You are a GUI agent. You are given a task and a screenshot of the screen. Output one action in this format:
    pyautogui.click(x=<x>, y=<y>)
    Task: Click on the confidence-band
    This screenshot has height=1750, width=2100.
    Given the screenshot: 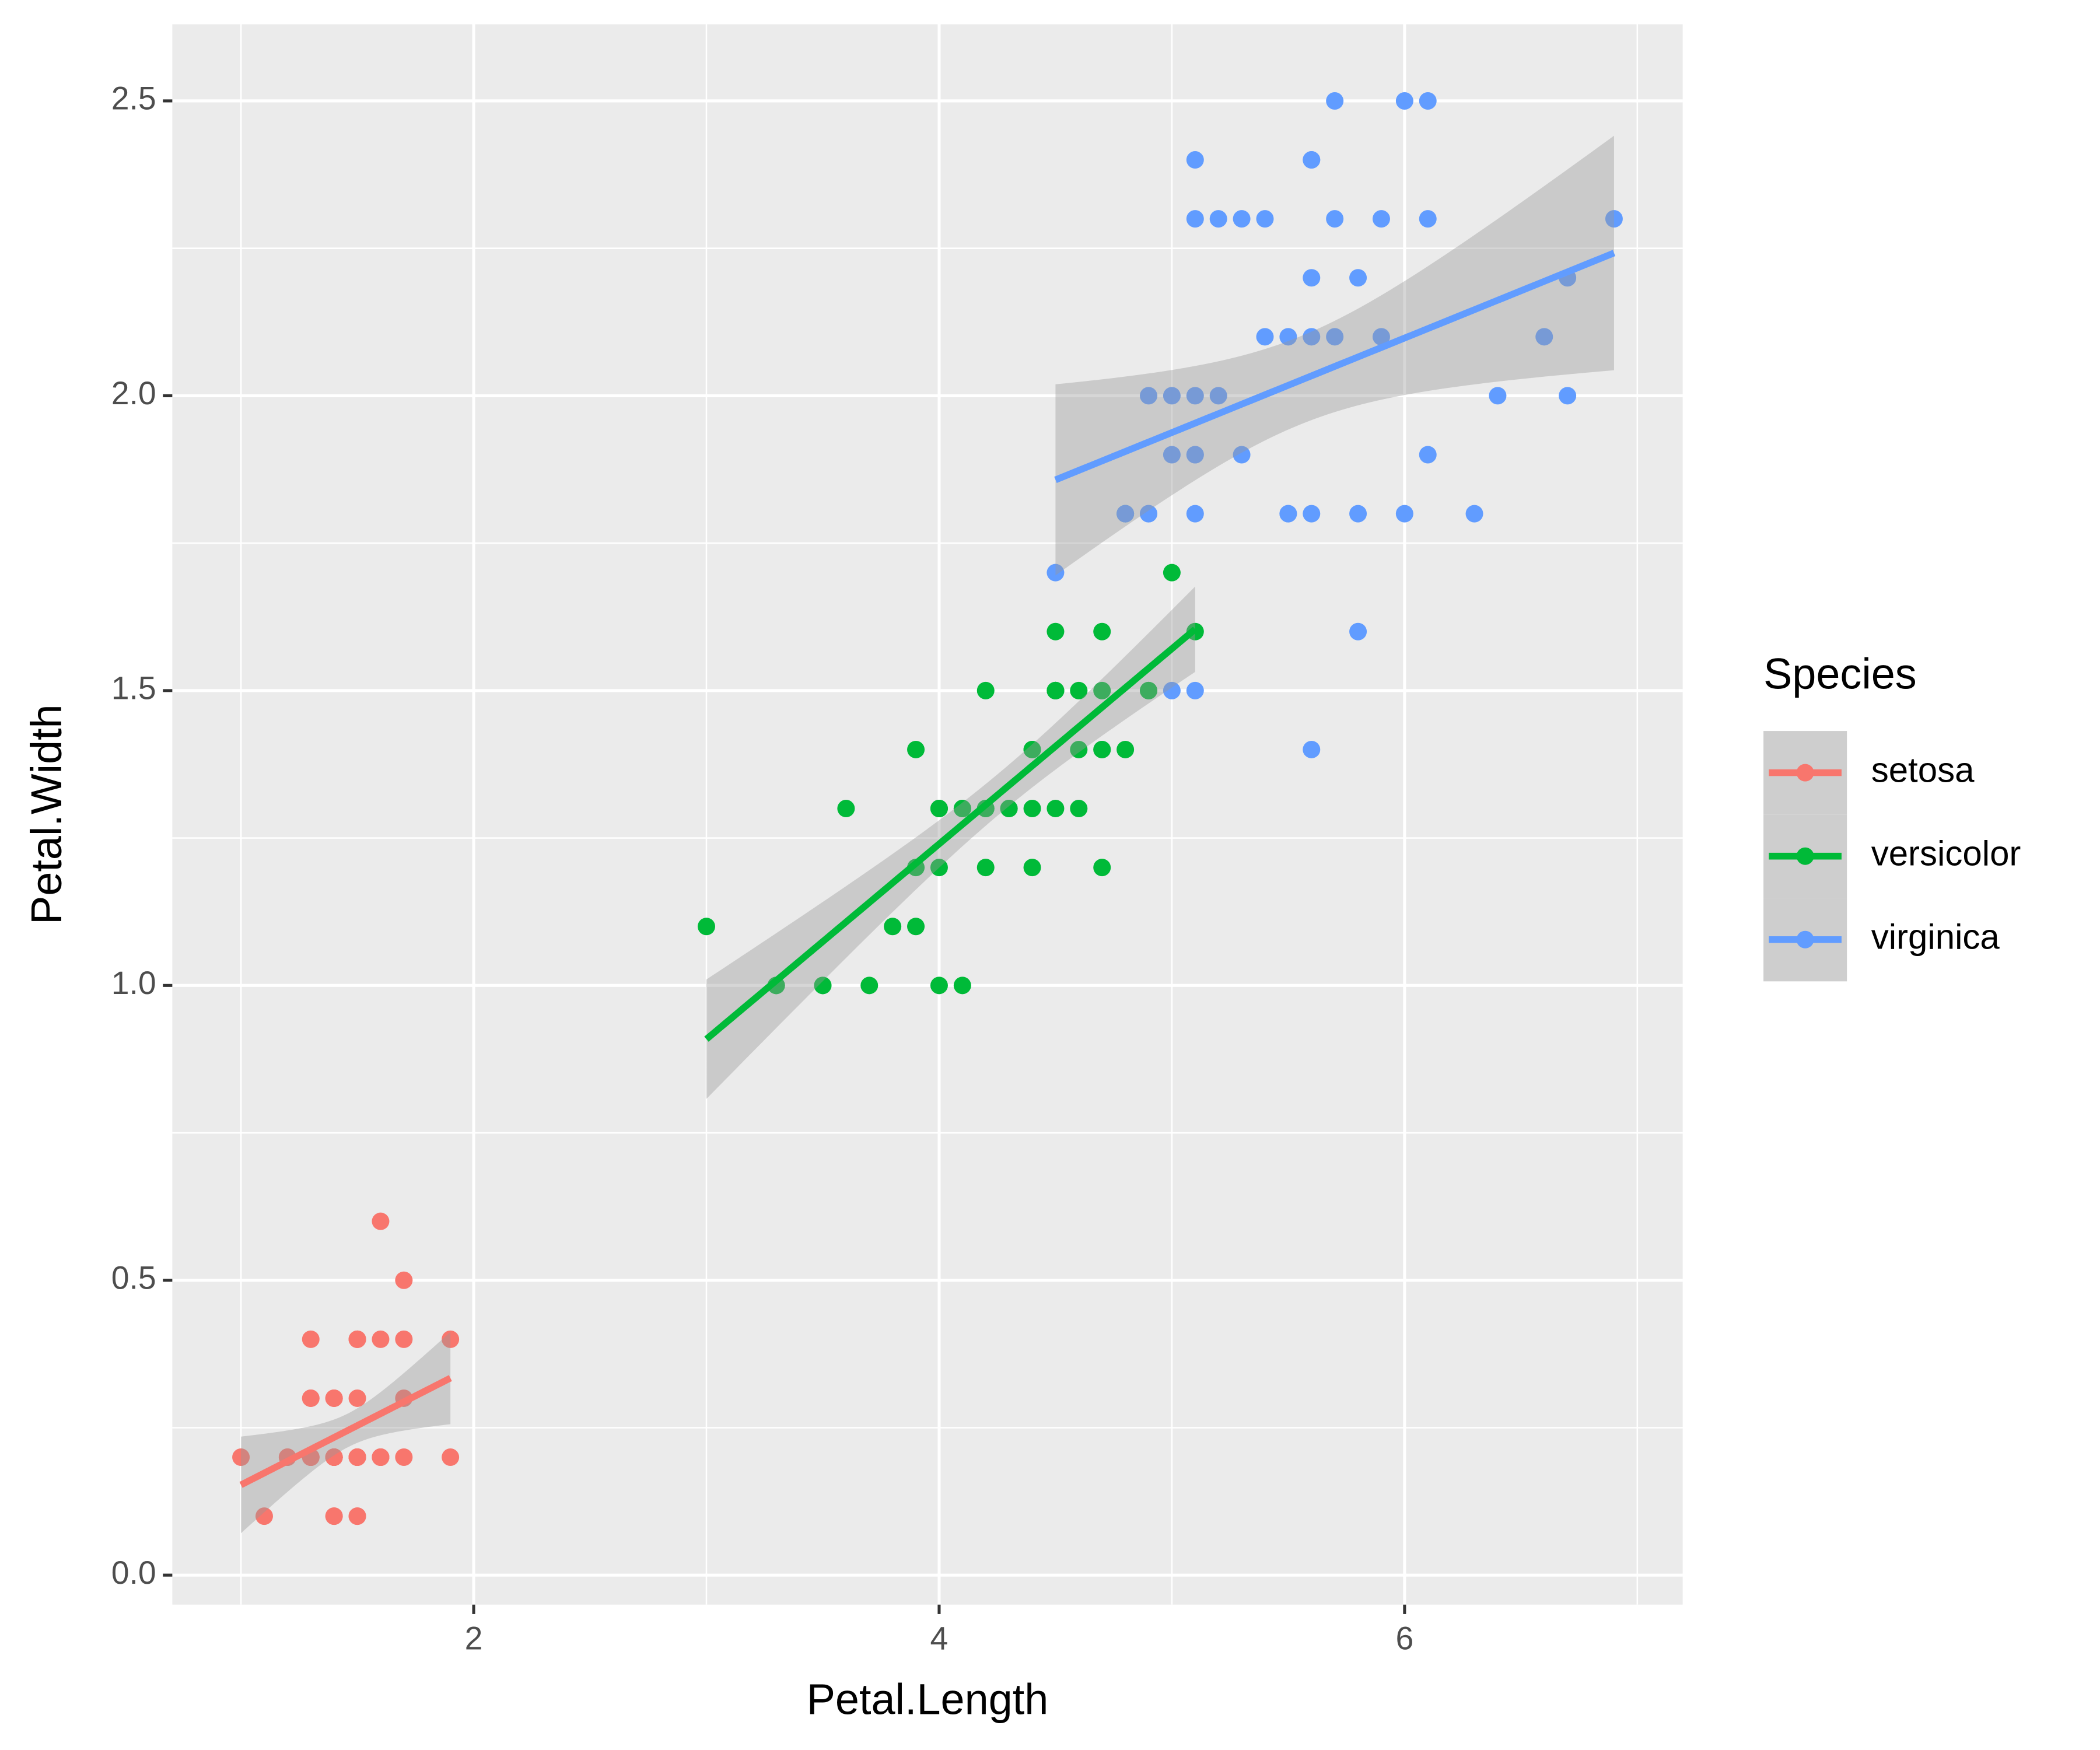 What is the action you would take?
    pyautogui.click(x=1335, y=356)
    